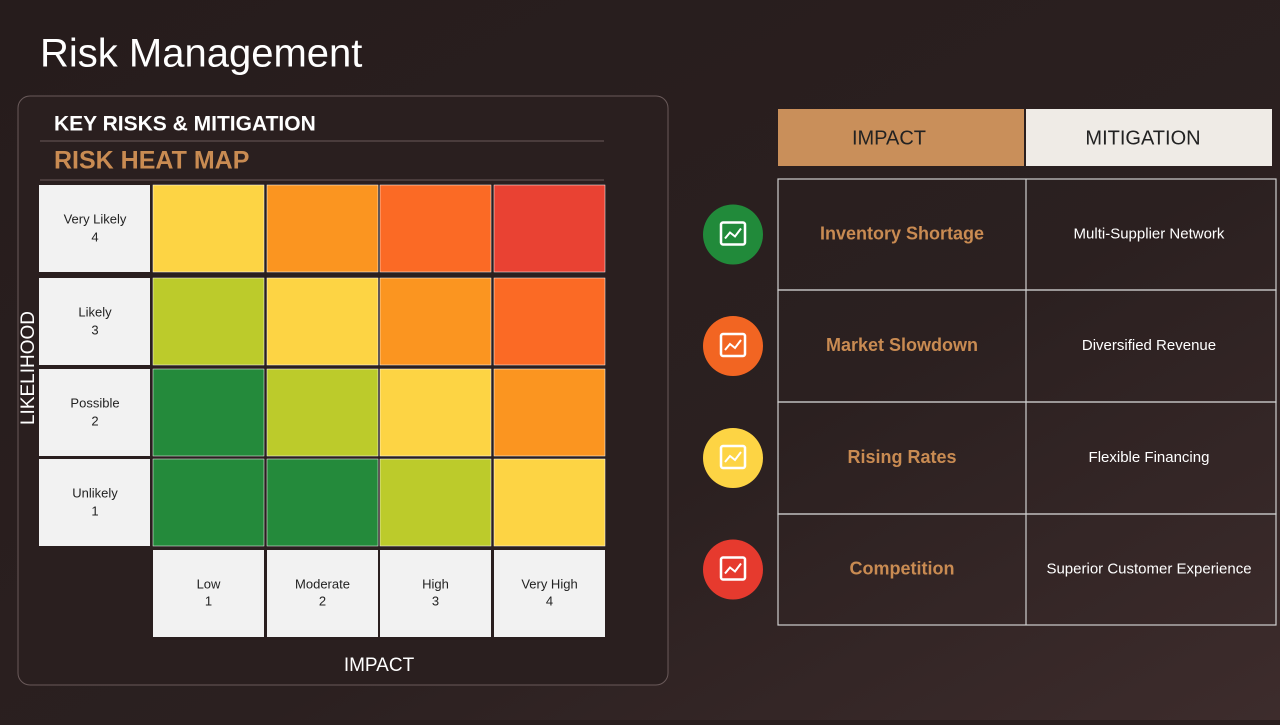 This screenshot has width=1280, height=725. I want to click on risk-name: Competition, so click(902, 568).